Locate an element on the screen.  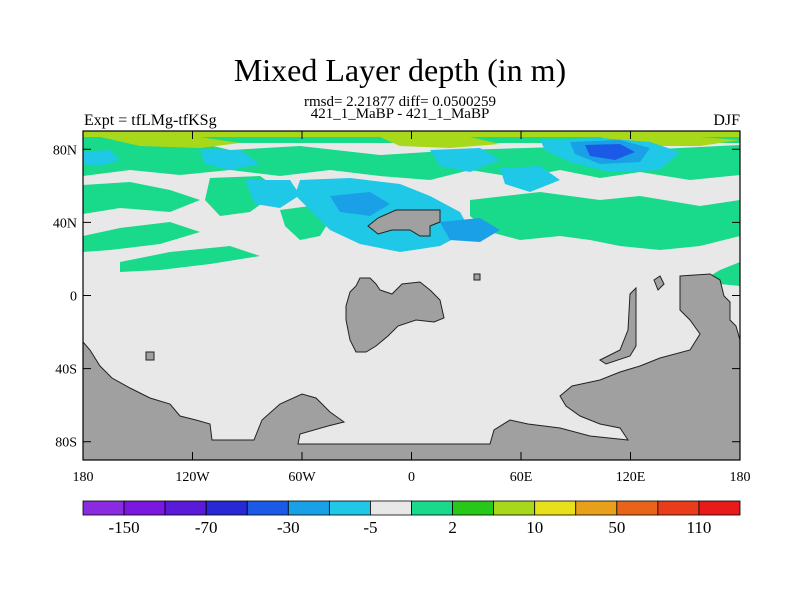
colorbar-label: 2 is located at coordinates (452, 527).